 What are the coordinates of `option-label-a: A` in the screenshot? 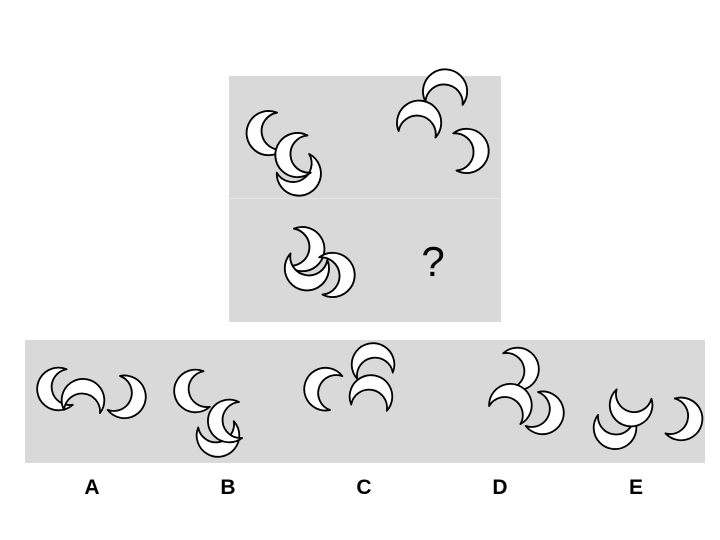 It's located at (92, 487).